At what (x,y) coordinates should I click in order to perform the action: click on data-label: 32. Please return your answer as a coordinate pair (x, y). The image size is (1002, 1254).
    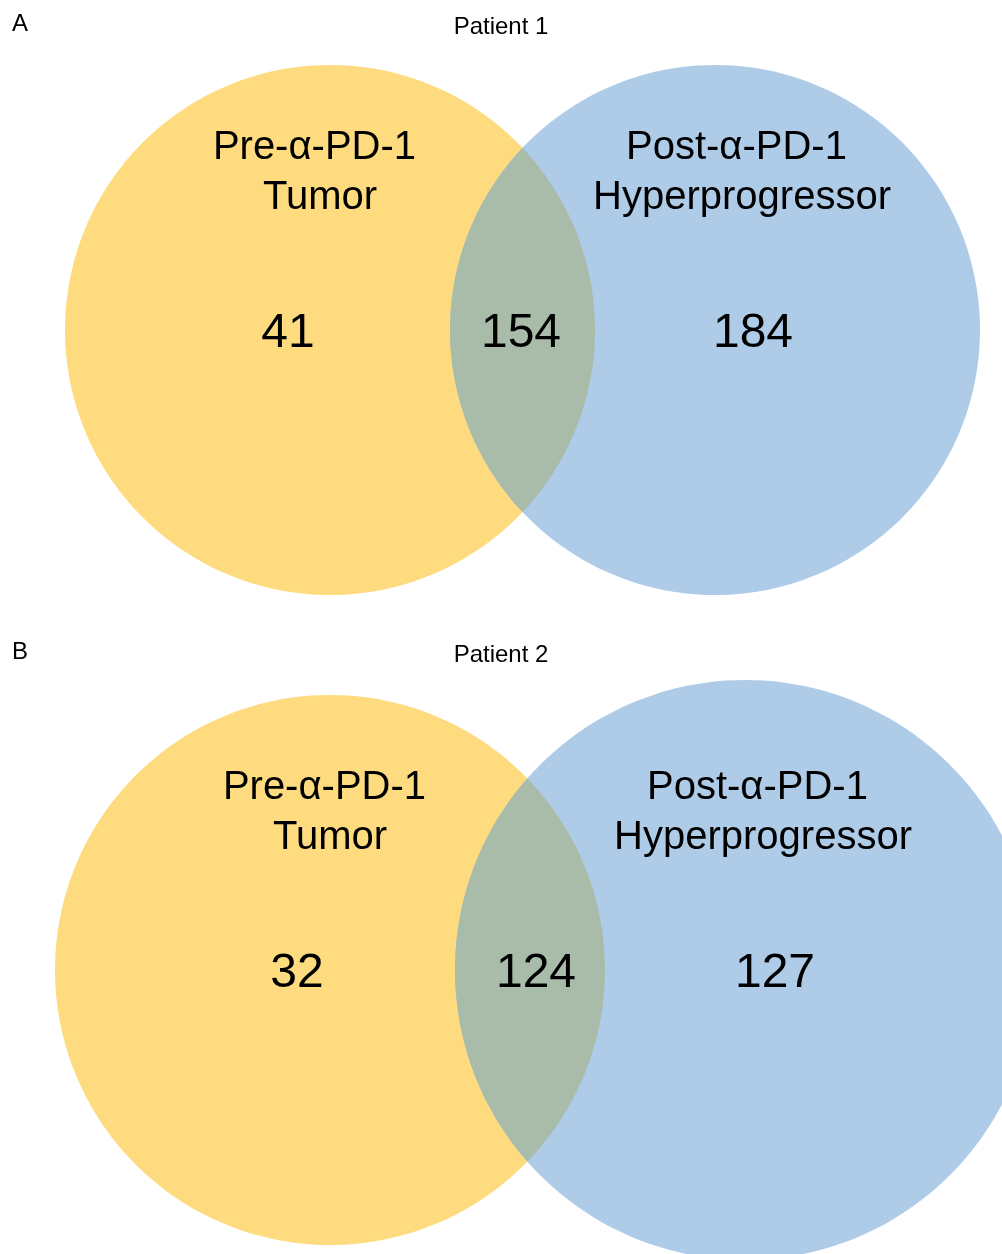
    Looking at the image, I should click on (297, 970).